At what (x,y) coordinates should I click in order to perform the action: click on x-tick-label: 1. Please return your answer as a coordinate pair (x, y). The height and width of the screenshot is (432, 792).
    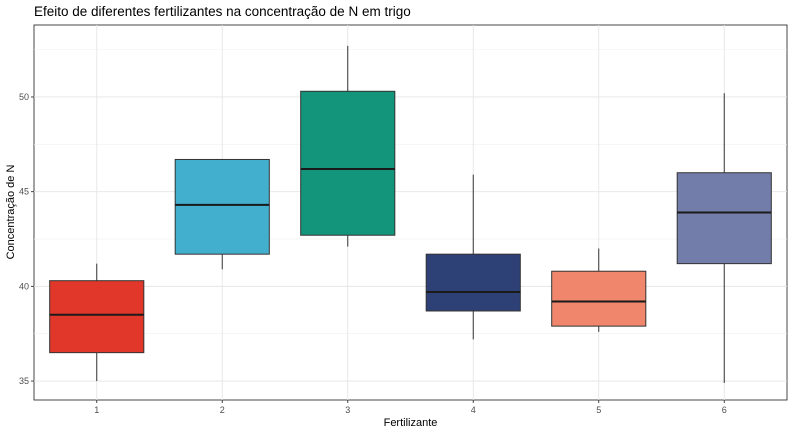
    Looking at the image, I should click on (96, 410).